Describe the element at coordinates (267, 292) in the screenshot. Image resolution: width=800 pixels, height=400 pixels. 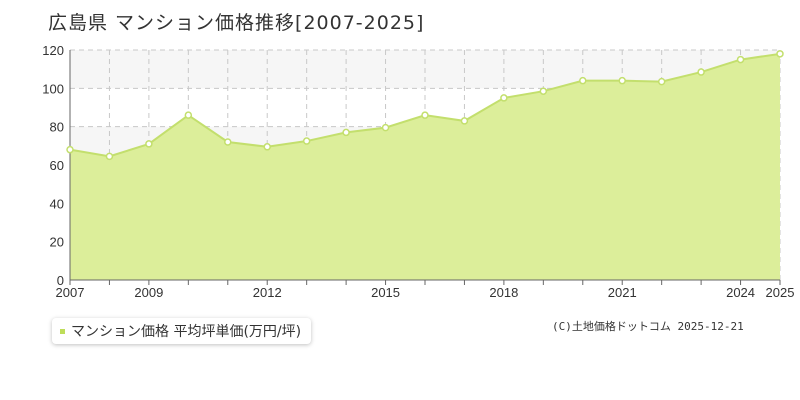
I see `x-tick-label: 2012` at that location.